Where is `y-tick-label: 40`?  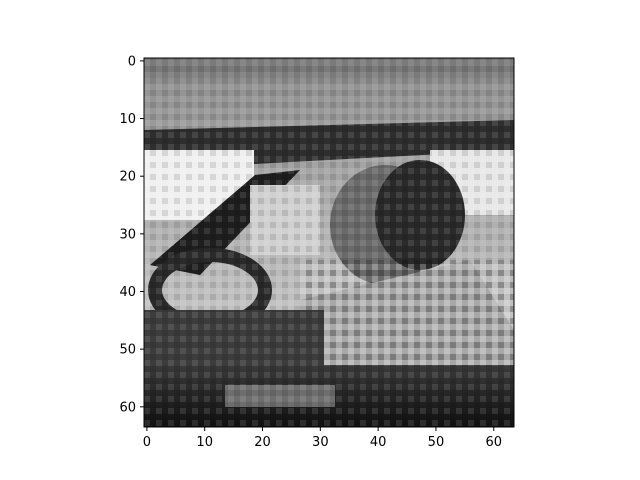 y-tick-label: 40 is located at coordinates (127, 292).